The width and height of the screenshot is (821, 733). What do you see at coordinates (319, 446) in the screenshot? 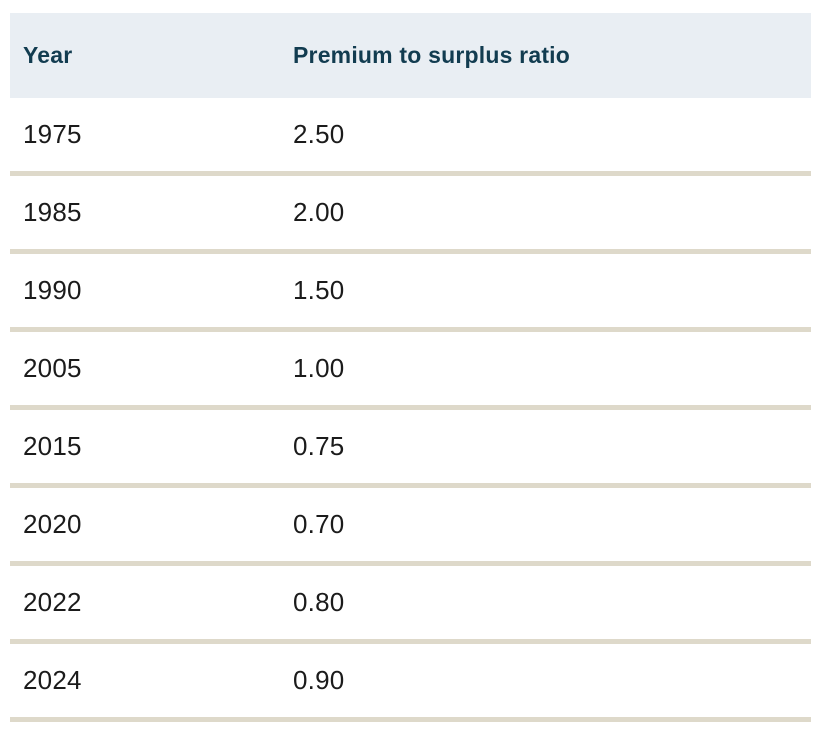
I see `cell-ratio: 0.75` at bounding box center [319, 446].